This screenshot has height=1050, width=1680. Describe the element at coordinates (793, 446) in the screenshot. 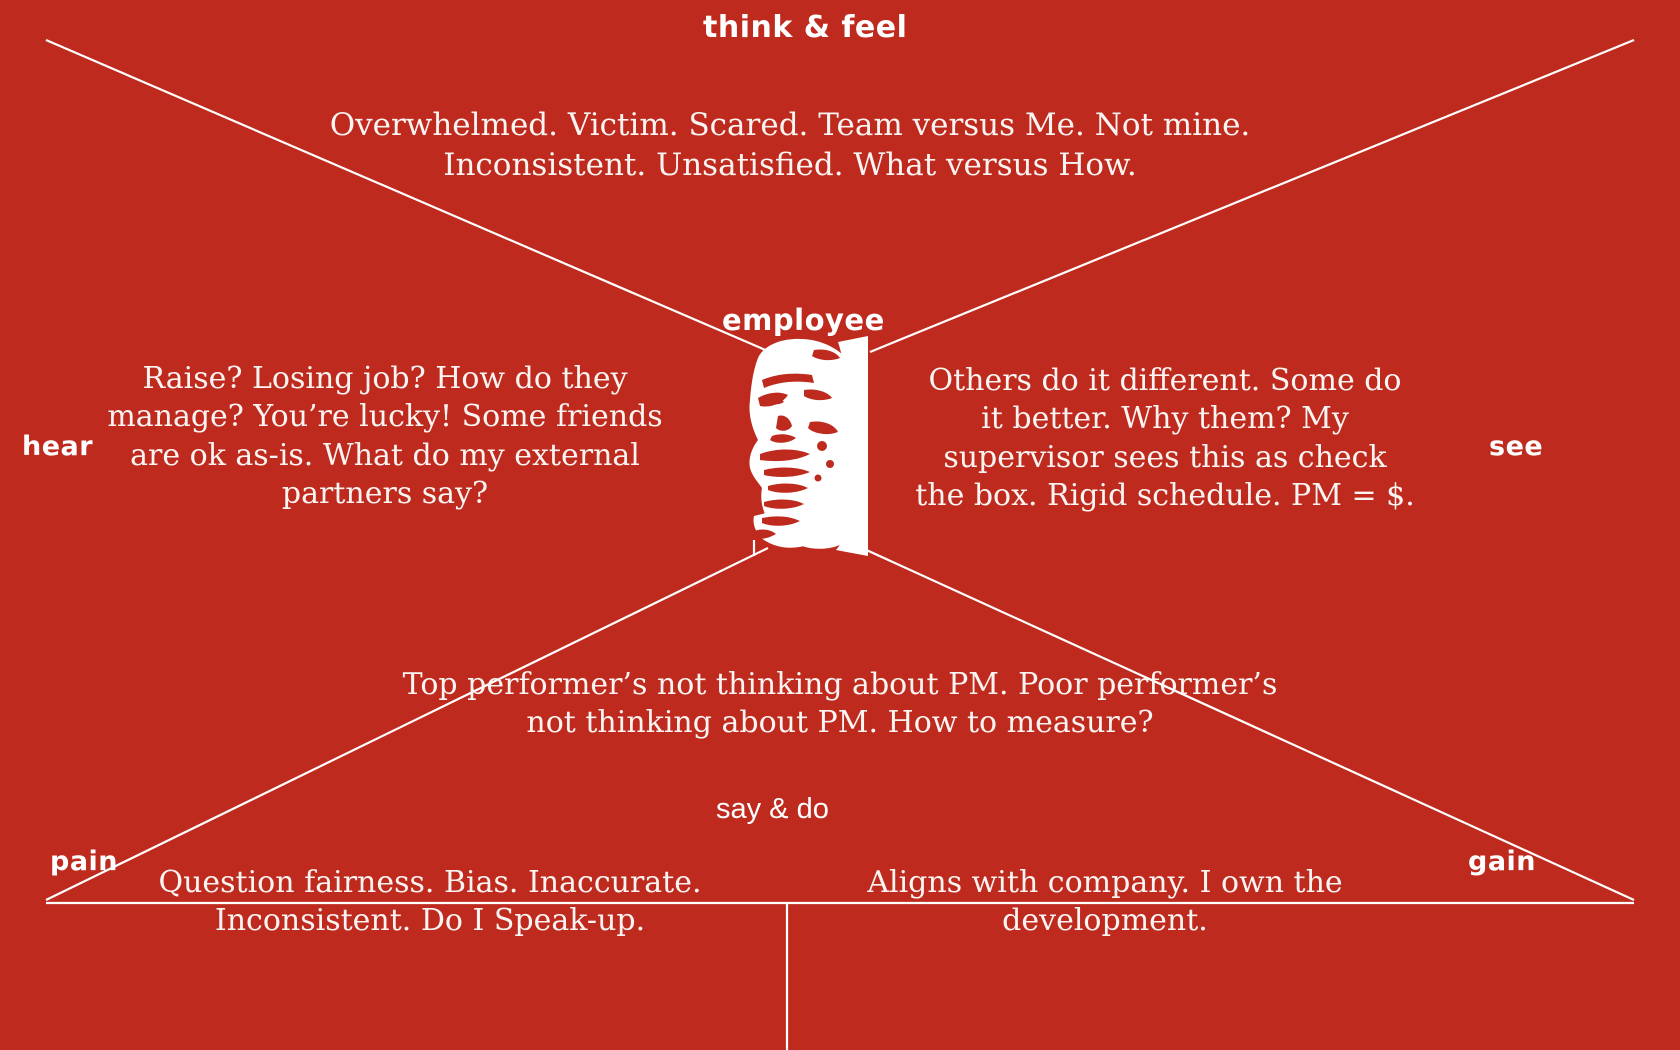

I see `face-silhouette-icon` at that location.